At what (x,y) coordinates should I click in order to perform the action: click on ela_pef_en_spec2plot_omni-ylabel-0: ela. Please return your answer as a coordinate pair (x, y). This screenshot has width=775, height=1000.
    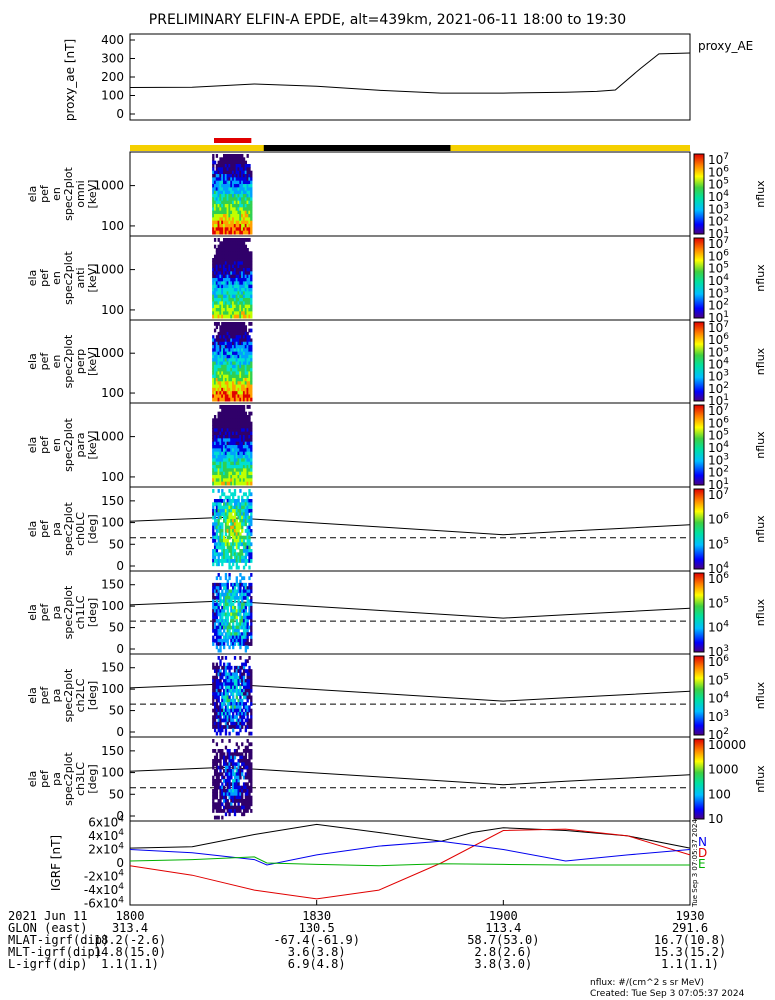
    Looking at the image, I should click on (32, 194).